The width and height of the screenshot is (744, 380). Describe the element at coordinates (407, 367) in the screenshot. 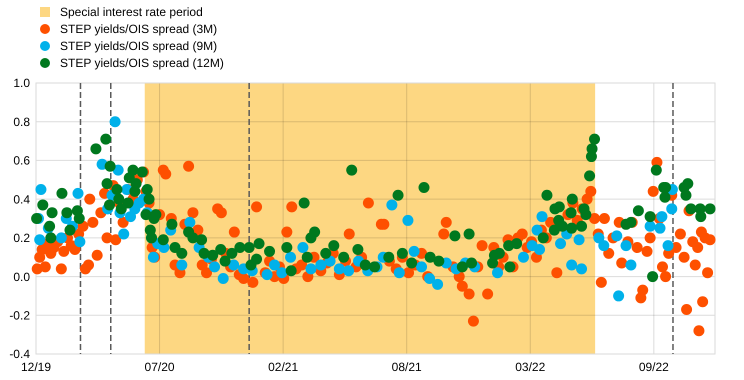

I see `x-tick-label: 08/21` at that location.